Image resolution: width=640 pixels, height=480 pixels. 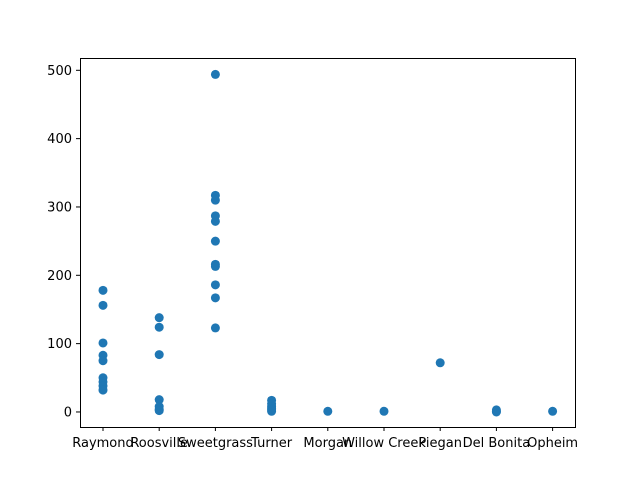 I want to click on y-tick-label: 300, so click(x=59, y=207).